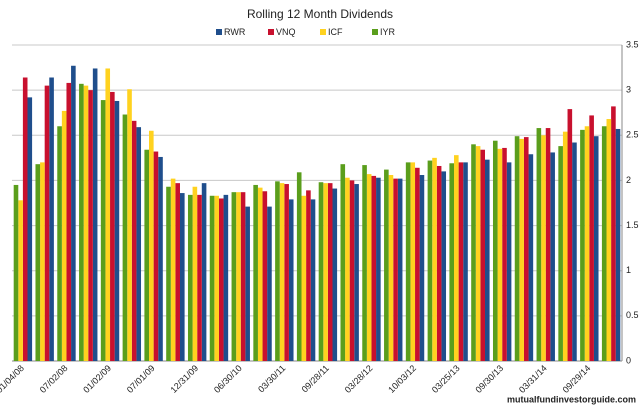  What do you see at coordinates (628, 90) in the screenshot?
I see `y-tick-label: 3` at bounding box center [628, 90].